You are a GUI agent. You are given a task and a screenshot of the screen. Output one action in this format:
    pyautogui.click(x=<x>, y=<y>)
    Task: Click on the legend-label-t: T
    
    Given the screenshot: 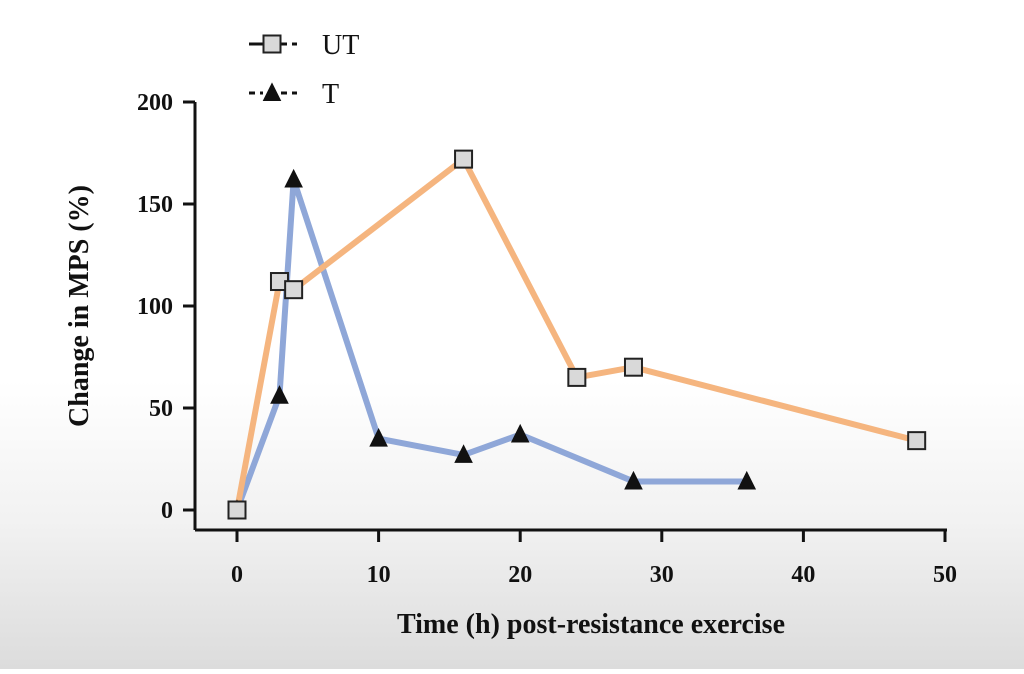 What is the action you would take?
    pyautogui.click(x=330, y=94)
    